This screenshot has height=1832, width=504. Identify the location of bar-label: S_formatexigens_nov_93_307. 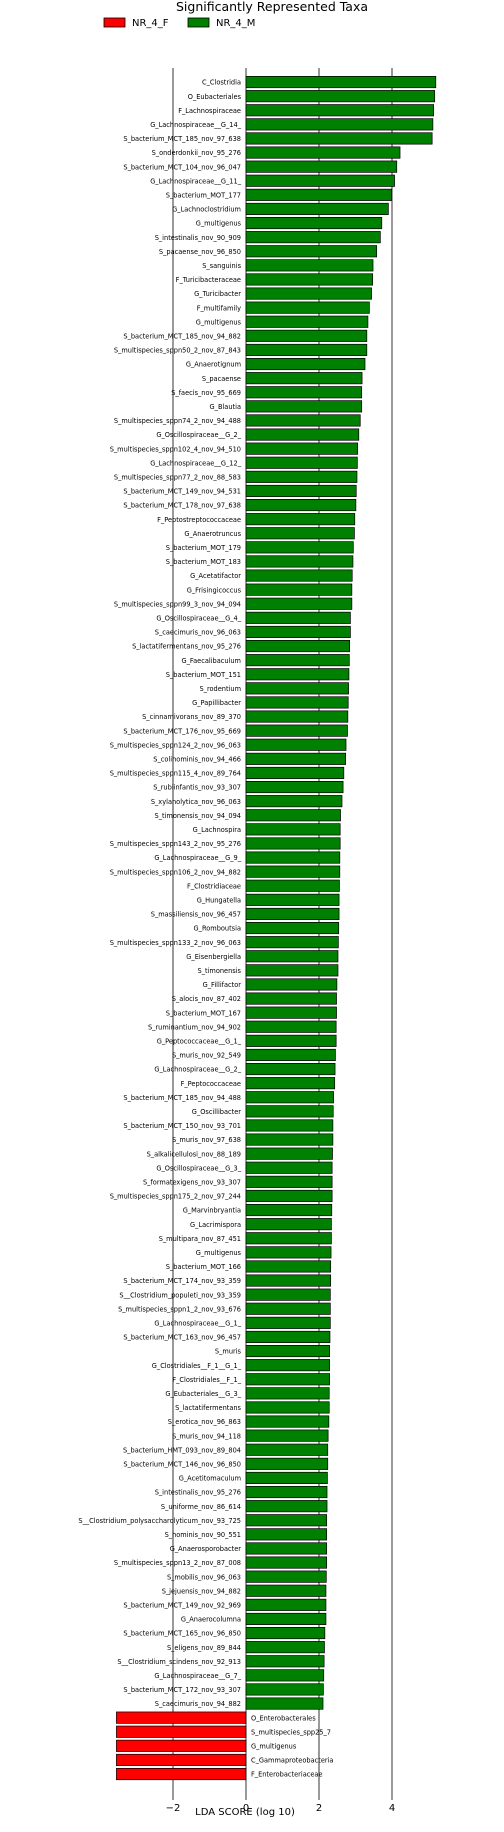
(192, 1182).